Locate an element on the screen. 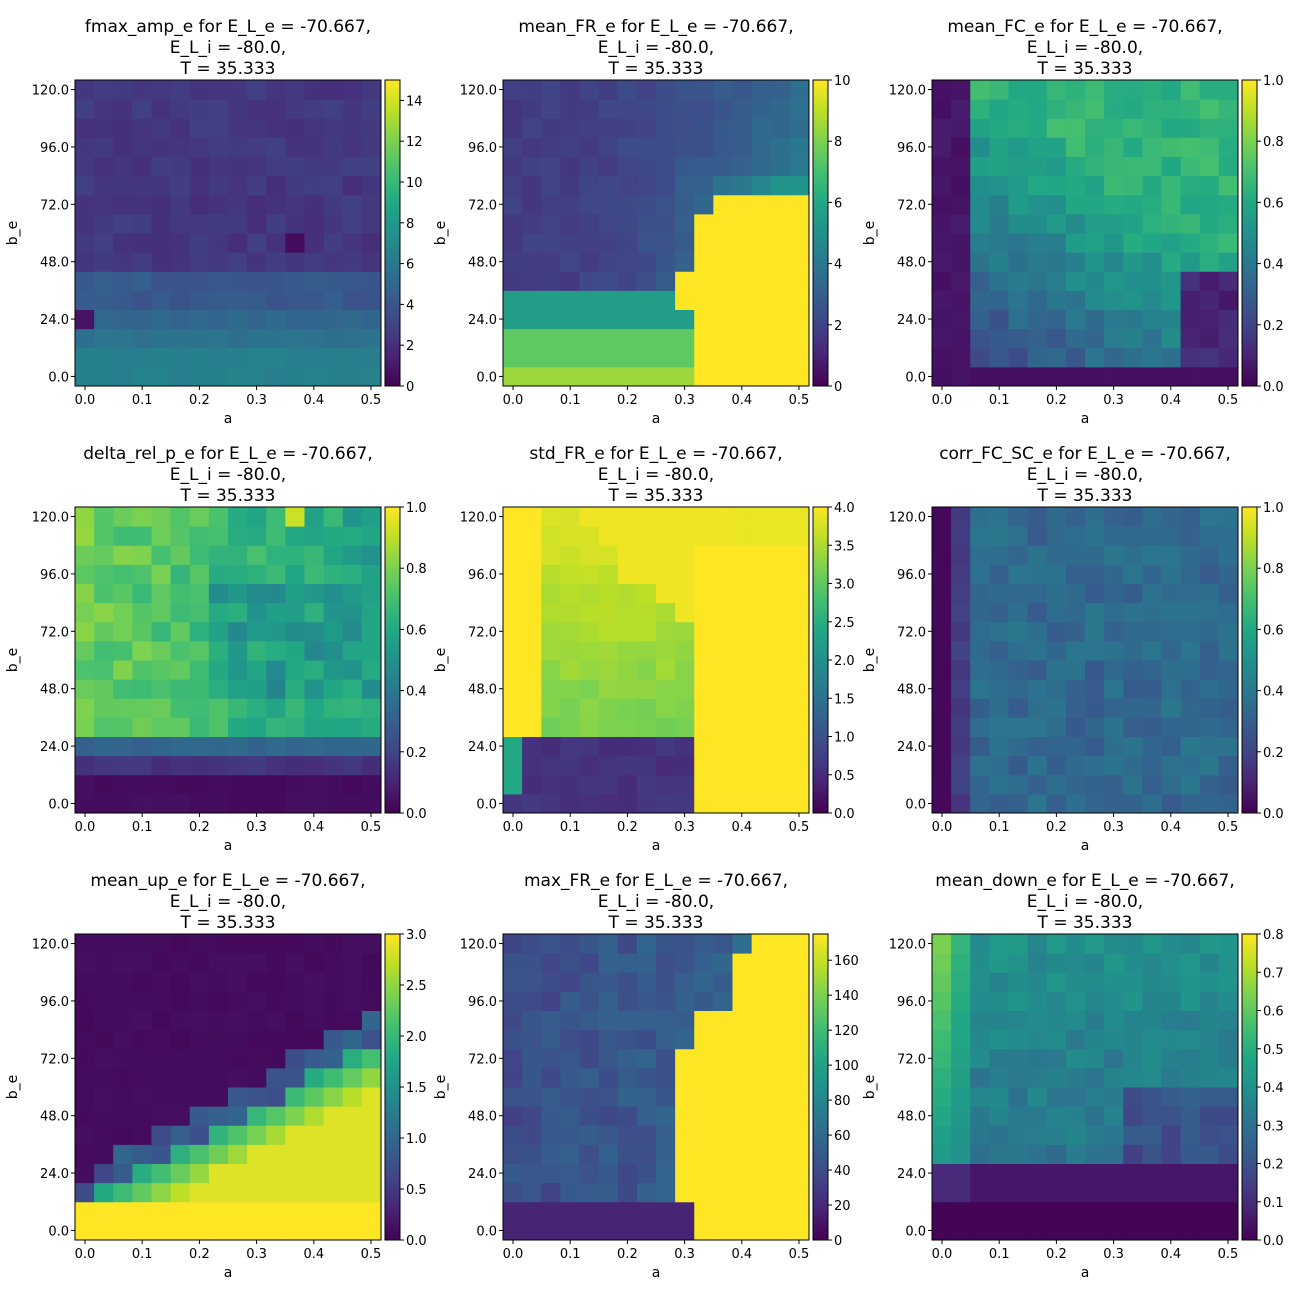 The width and height of the screenshot is (1296, 1296). y-tick-label: 72.0 is located at coordinates (911, 632).